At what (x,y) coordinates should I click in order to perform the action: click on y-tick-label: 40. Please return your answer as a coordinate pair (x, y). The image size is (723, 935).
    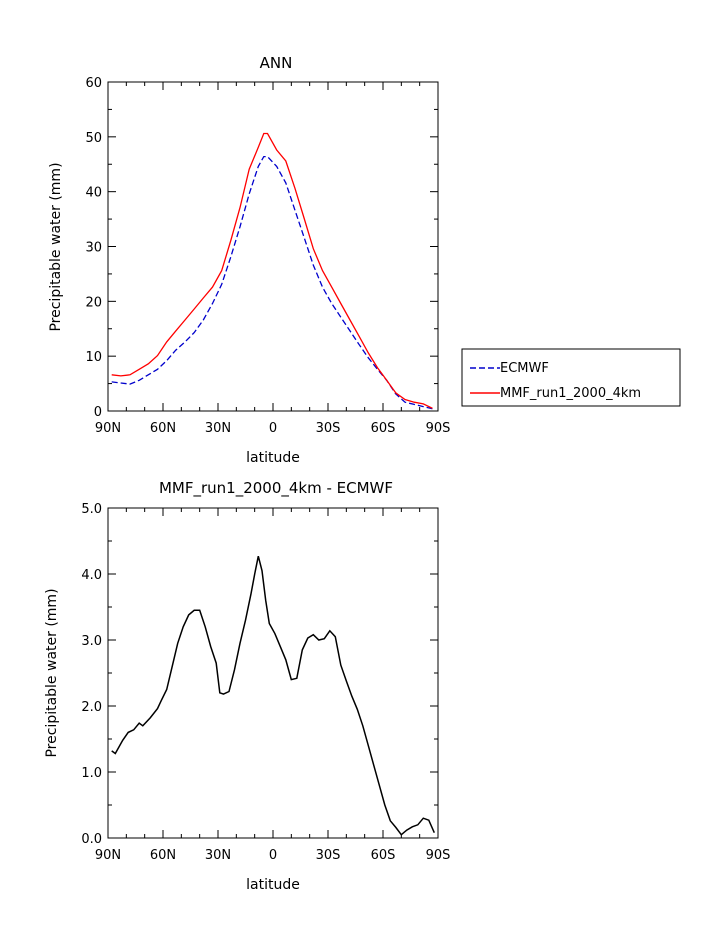
    Looking at the image, I should click on (93, 193).